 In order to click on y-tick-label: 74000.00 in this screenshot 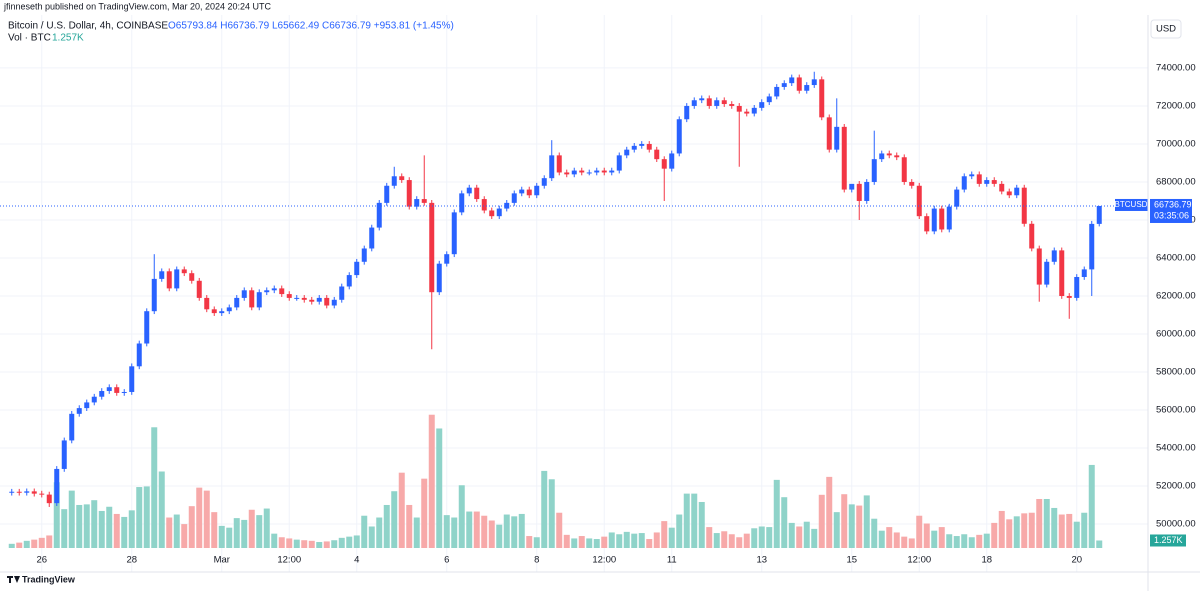, I will do `click(1176, 67)`.